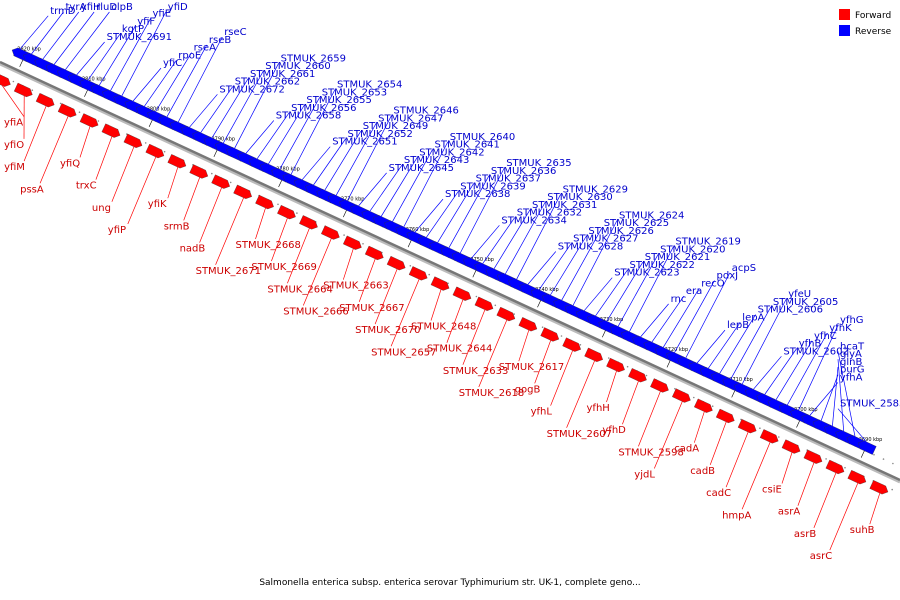 Image resolution: width=900 pixels, height=600 pixels. Describe the element at coordinates (475, 371) in the screenshot. I see `gene-label-stmuk-2633: STMUK_2633` at that location.